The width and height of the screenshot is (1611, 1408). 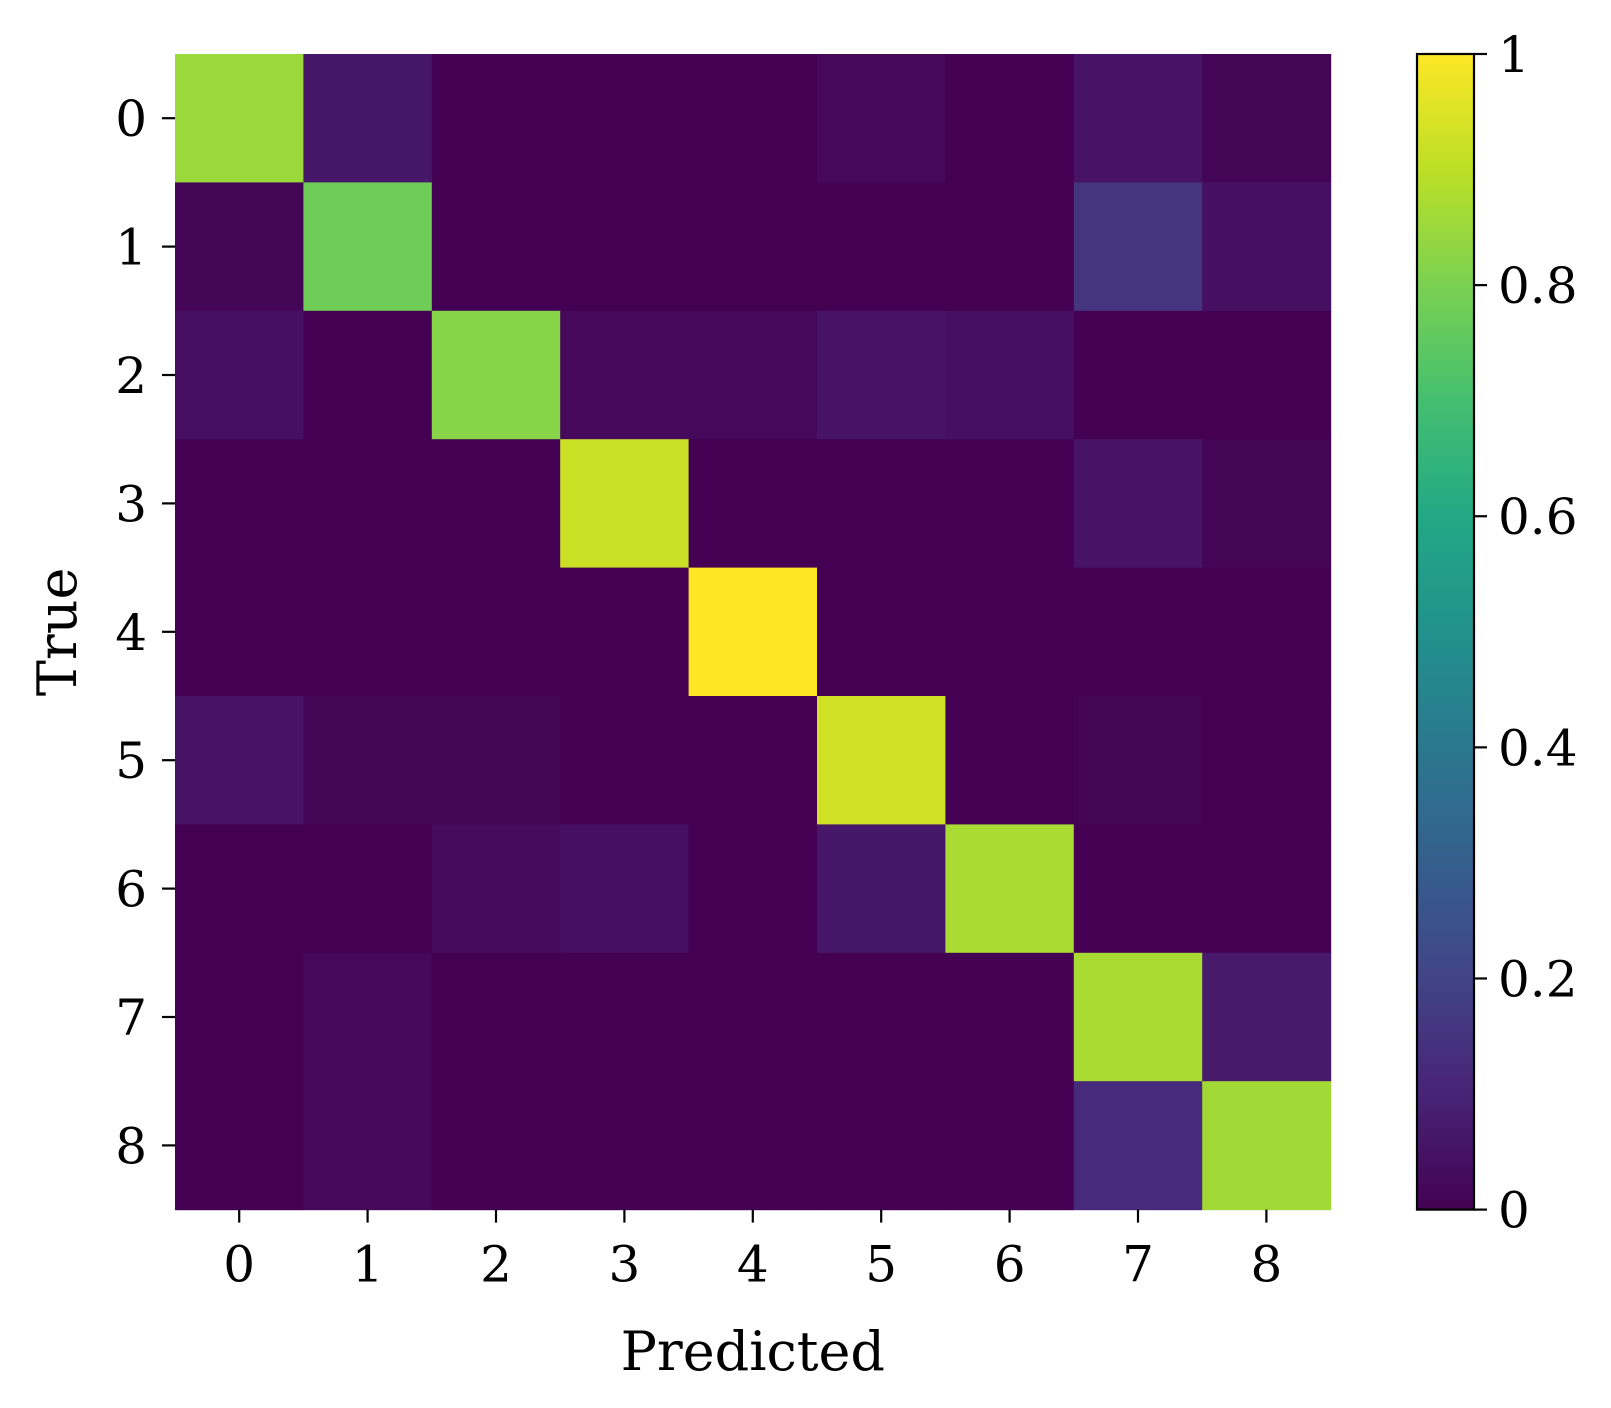 What do you see at coordinates (753, 1351) in the screenshot?
I see `x-axis-title: Predicted` at bounding box center [753, 1351].